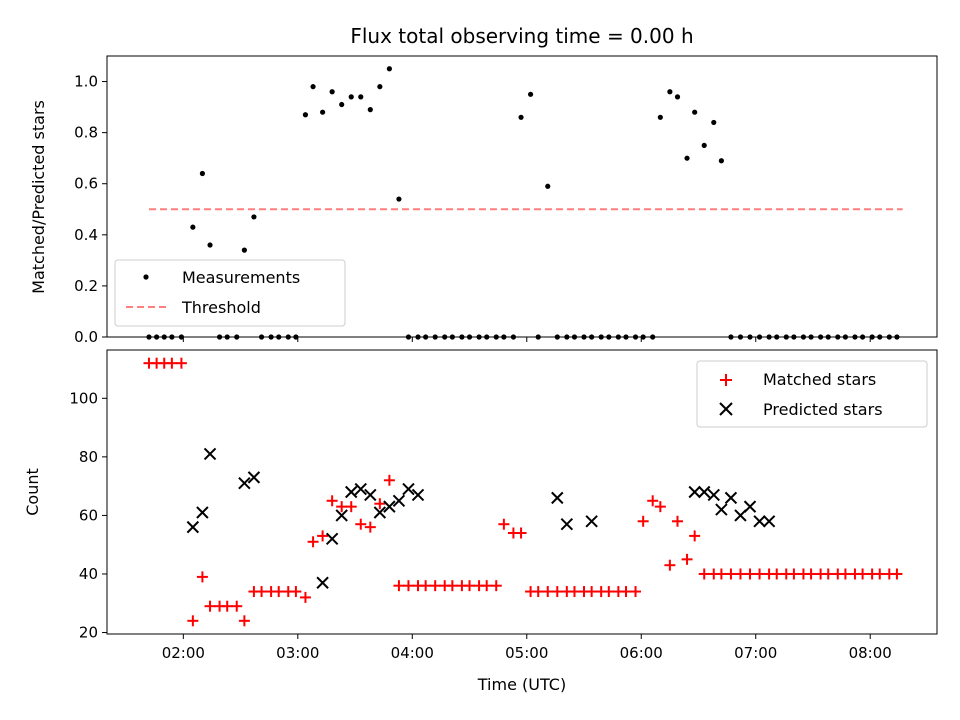 The image size is (960, 720). Describe the element at coordinates (241, 277) in the screenshot. I see `legend-measurements-label: Measurements` at that location.